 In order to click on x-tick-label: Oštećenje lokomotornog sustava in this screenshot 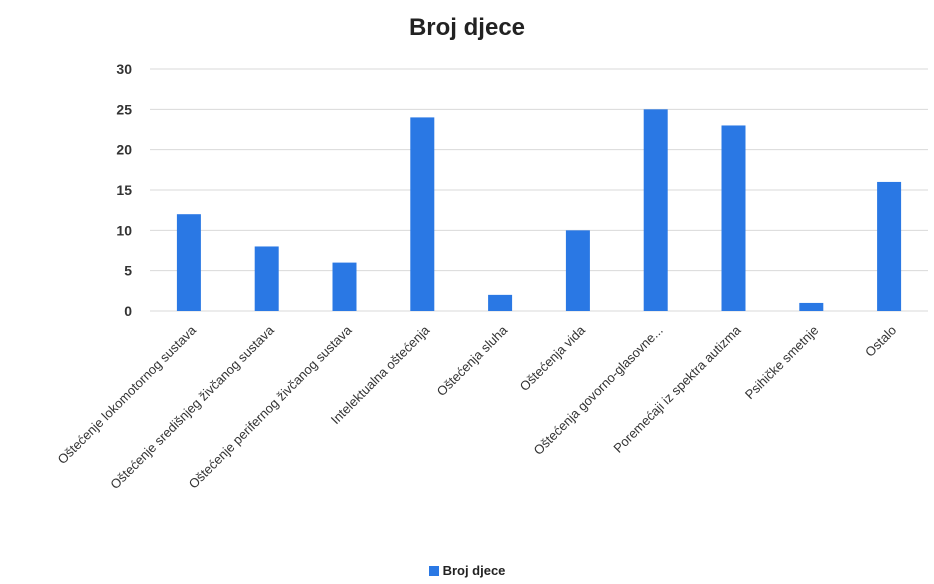, I will do `click(127, 394)`.